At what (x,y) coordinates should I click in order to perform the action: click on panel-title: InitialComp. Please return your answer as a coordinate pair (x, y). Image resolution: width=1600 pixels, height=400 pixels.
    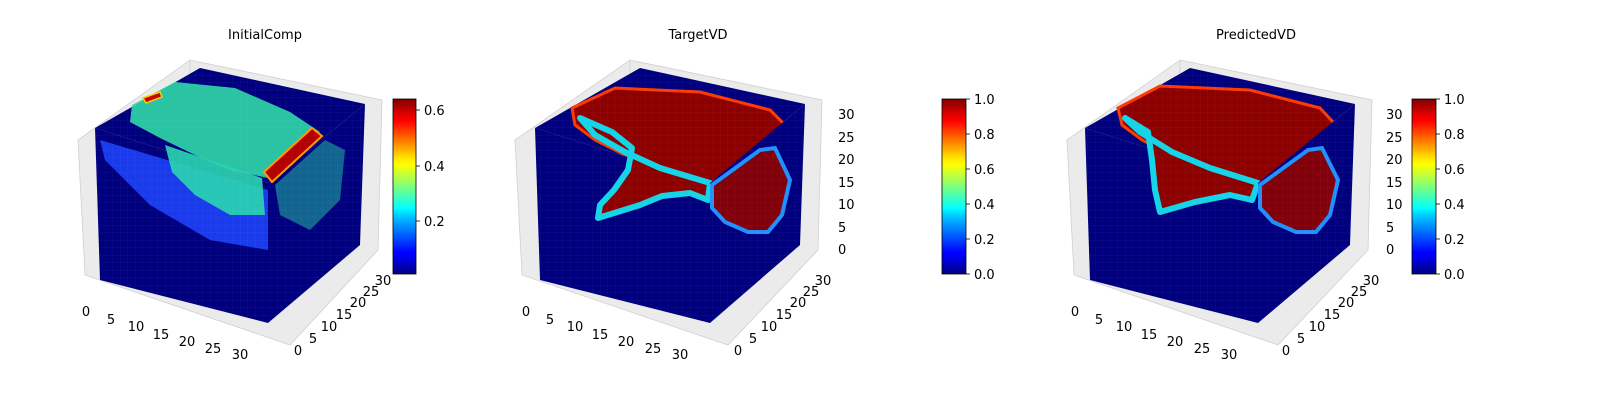
    Looking at the image, I should click on (265, 35).